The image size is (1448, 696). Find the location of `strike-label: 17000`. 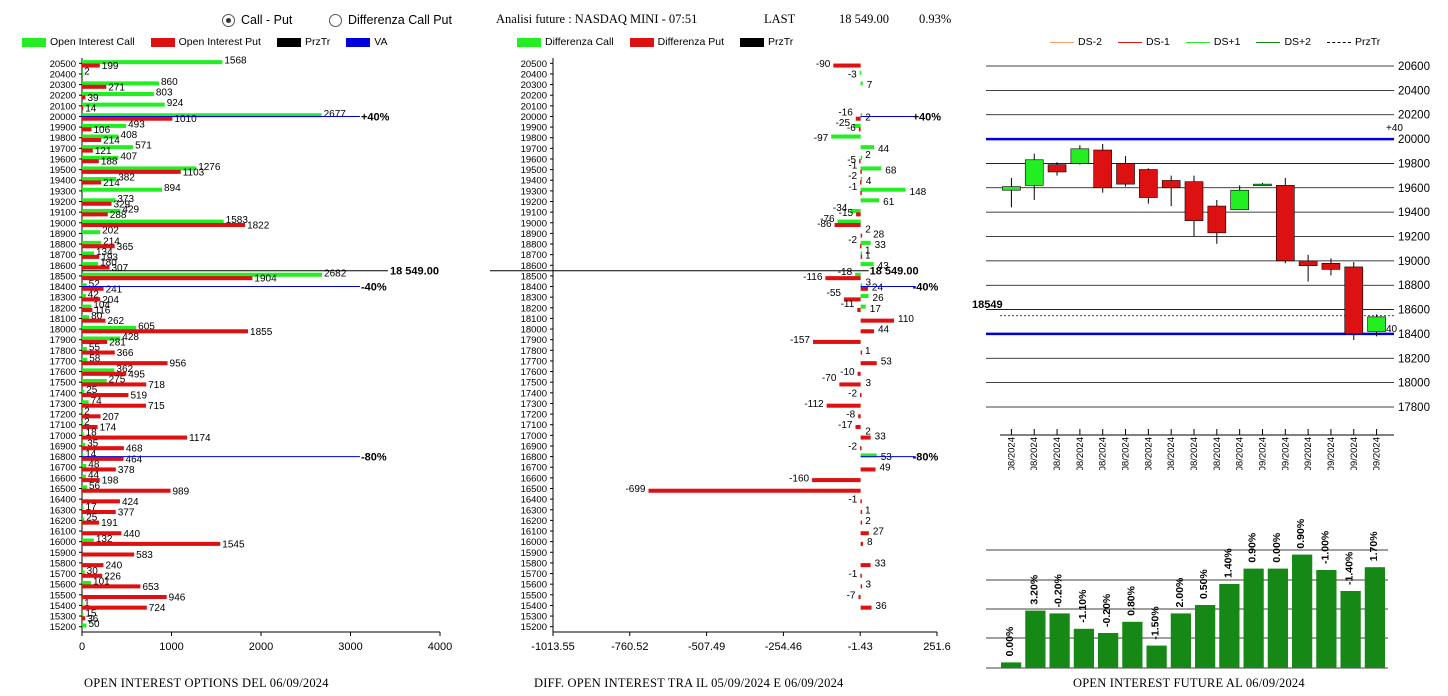

strike-label: 17000 is located at coordinates (534, 436).